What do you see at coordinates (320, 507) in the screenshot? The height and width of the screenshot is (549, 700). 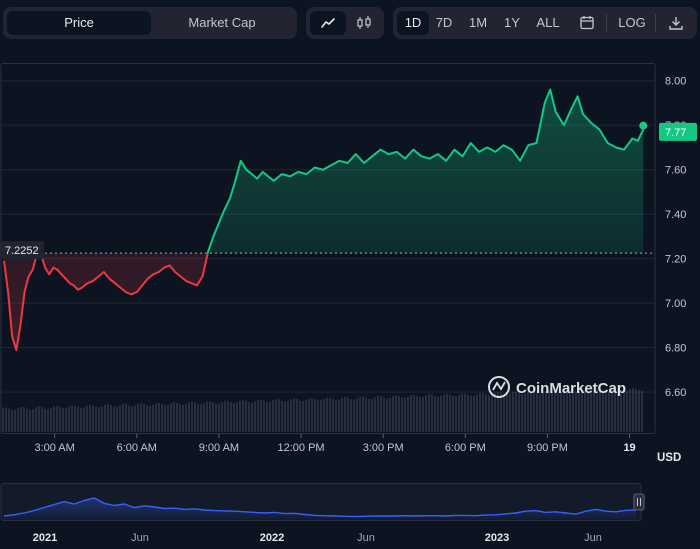 I see `navigator-line` at bounding box center [320, 507].